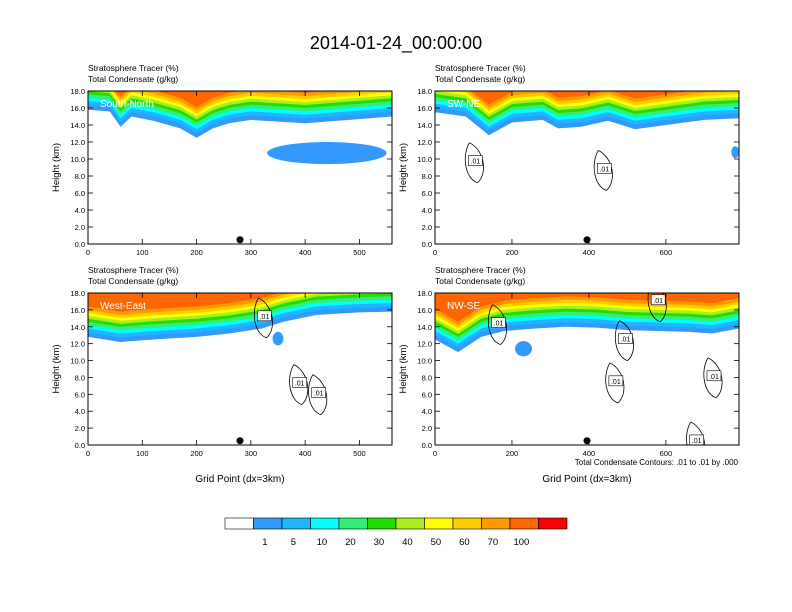 This screenshot has height=612, width=792. I want to click on colorbar-label-2: 5, so click(293, 542).